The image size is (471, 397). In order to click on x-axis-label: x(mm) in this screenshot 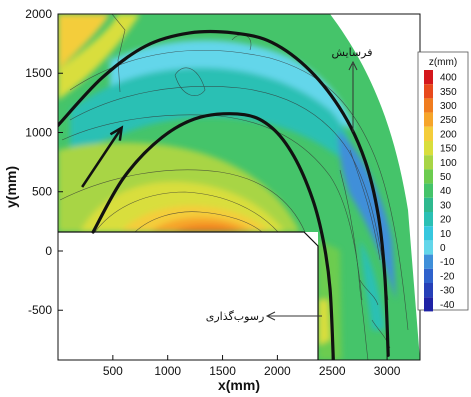, I will do `click(239, 385)`.